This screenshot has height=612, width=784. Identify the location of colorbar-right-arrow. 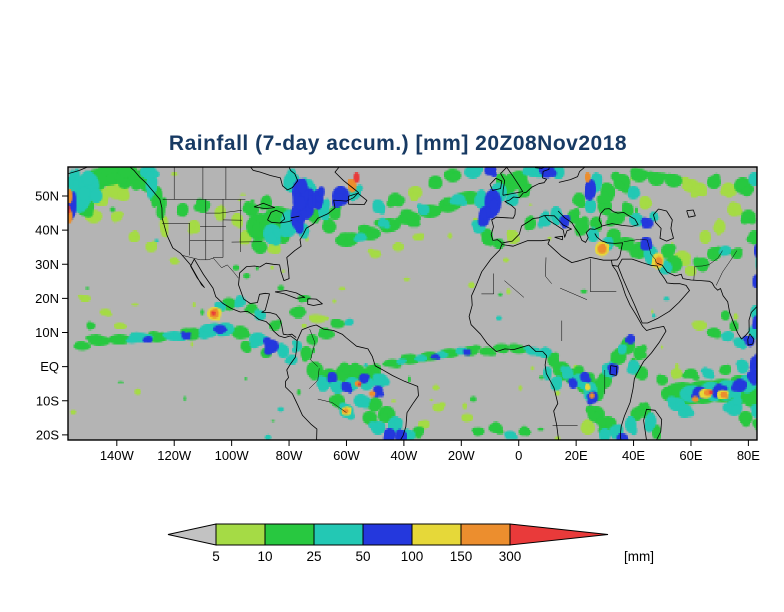
(559, 534).